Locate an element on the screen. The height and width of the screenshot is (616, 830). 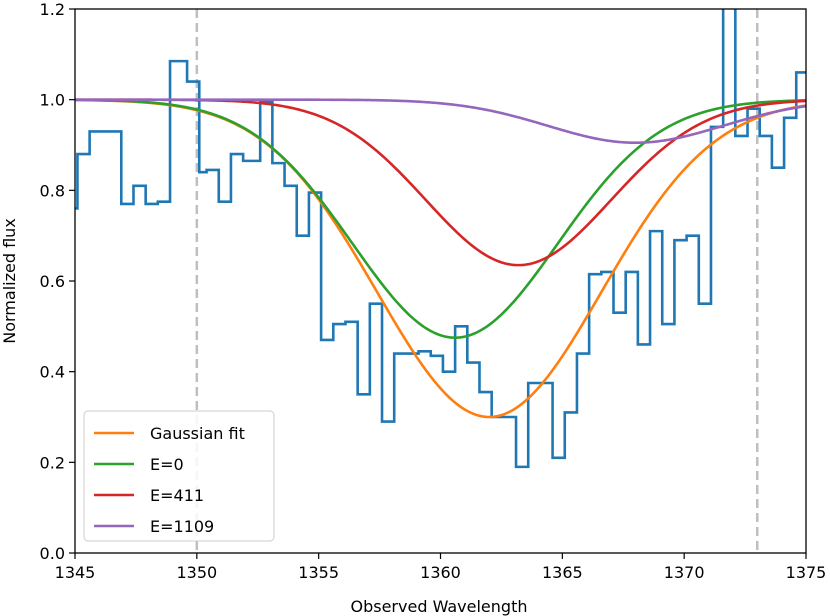
x-axis-label: Observed Wavelength is located at coordinates (439, 606).